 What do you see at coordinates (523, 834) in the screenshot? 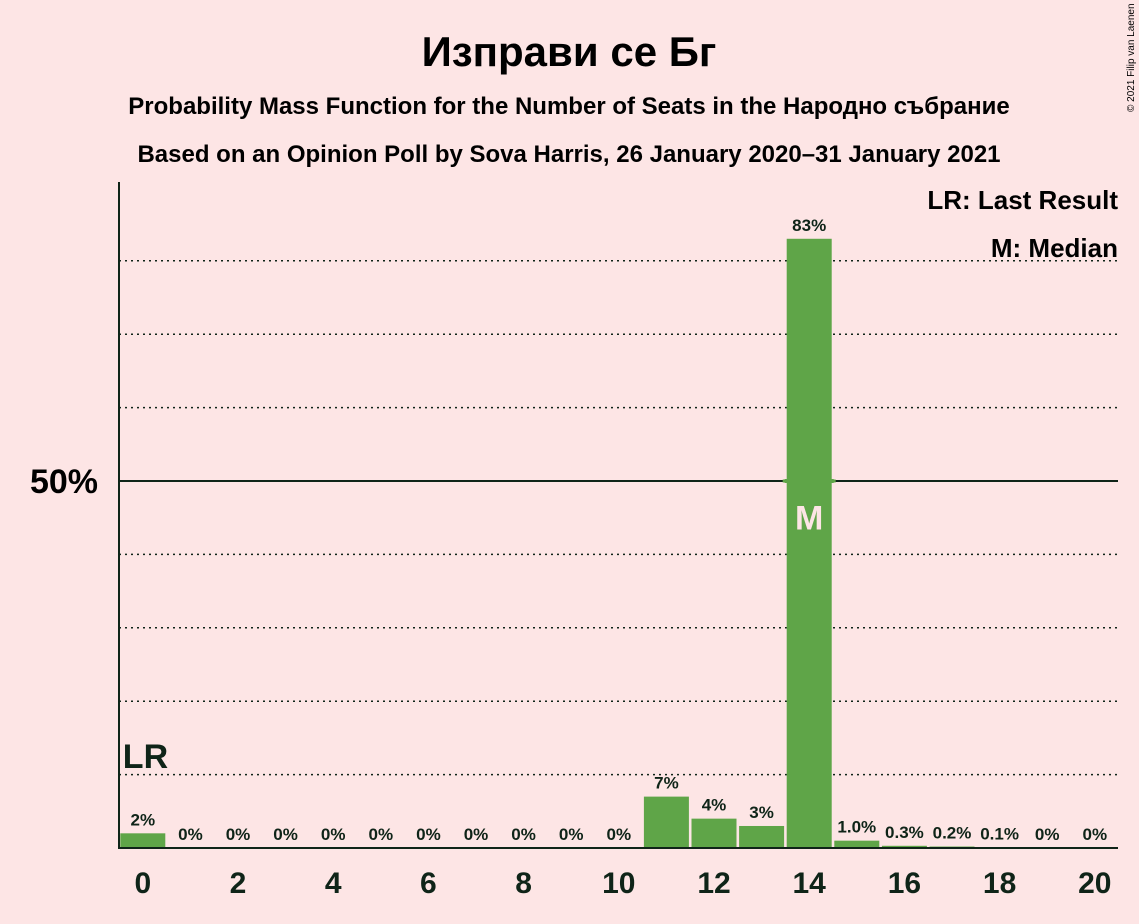
I see `data-label-seat-8: 0%` at bounding box center [523, 834].